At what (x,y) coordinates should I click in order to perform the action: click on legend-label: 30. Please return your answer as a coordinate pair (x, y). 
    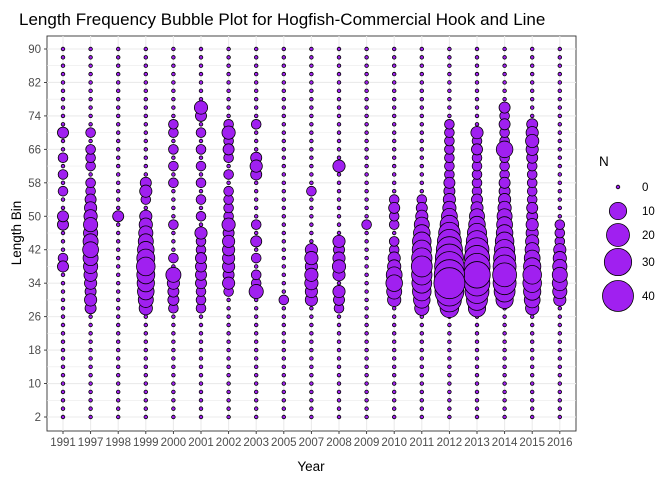
    Looking at the image, I should click on (648, 263).